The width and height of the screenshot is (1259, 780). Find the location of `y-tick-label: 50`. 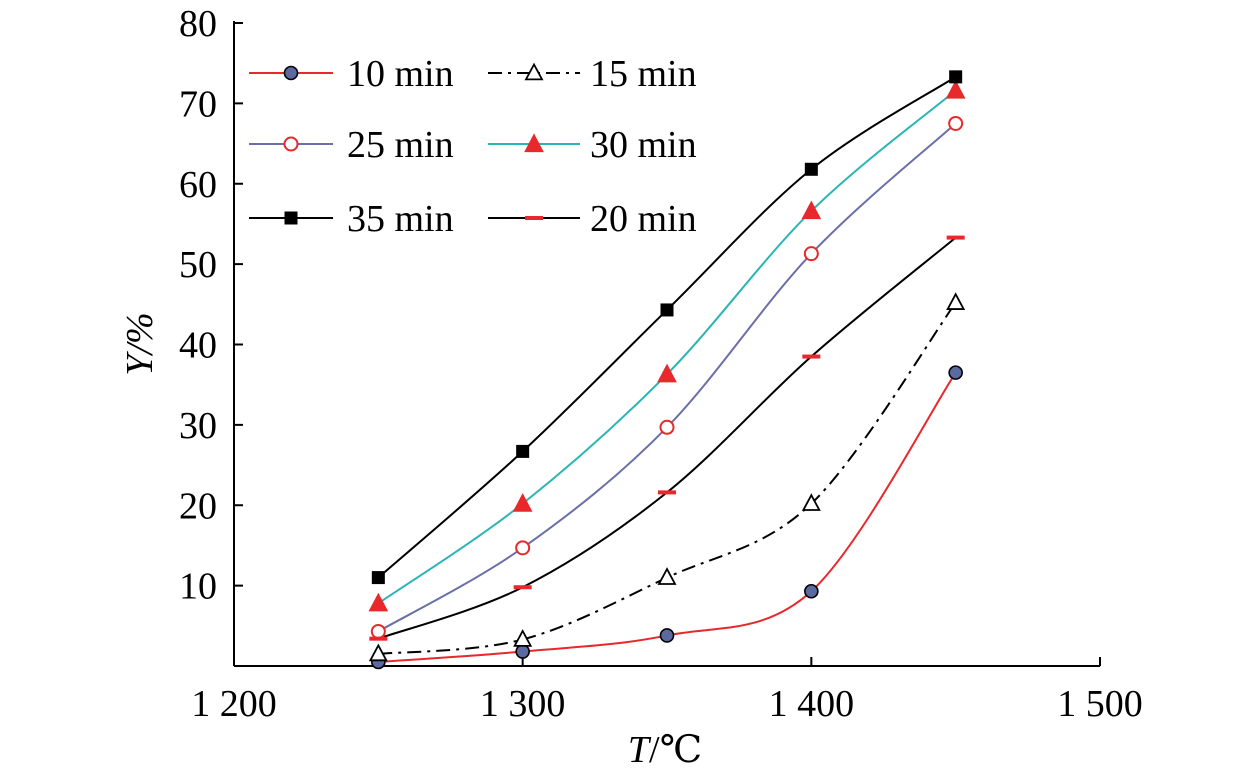

y-tick-label: 50 is located at coordinates (198, 265).